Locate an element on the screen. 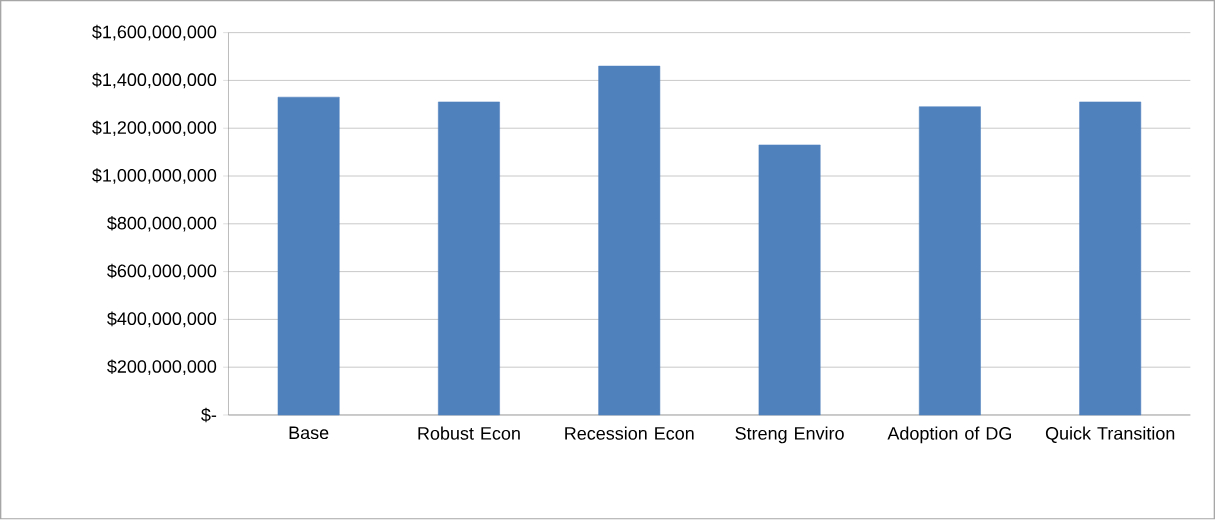 The height and width of the screenshot is (520, 1215). x-tick-label: Recession Econ is located at coordinates (629, 433).